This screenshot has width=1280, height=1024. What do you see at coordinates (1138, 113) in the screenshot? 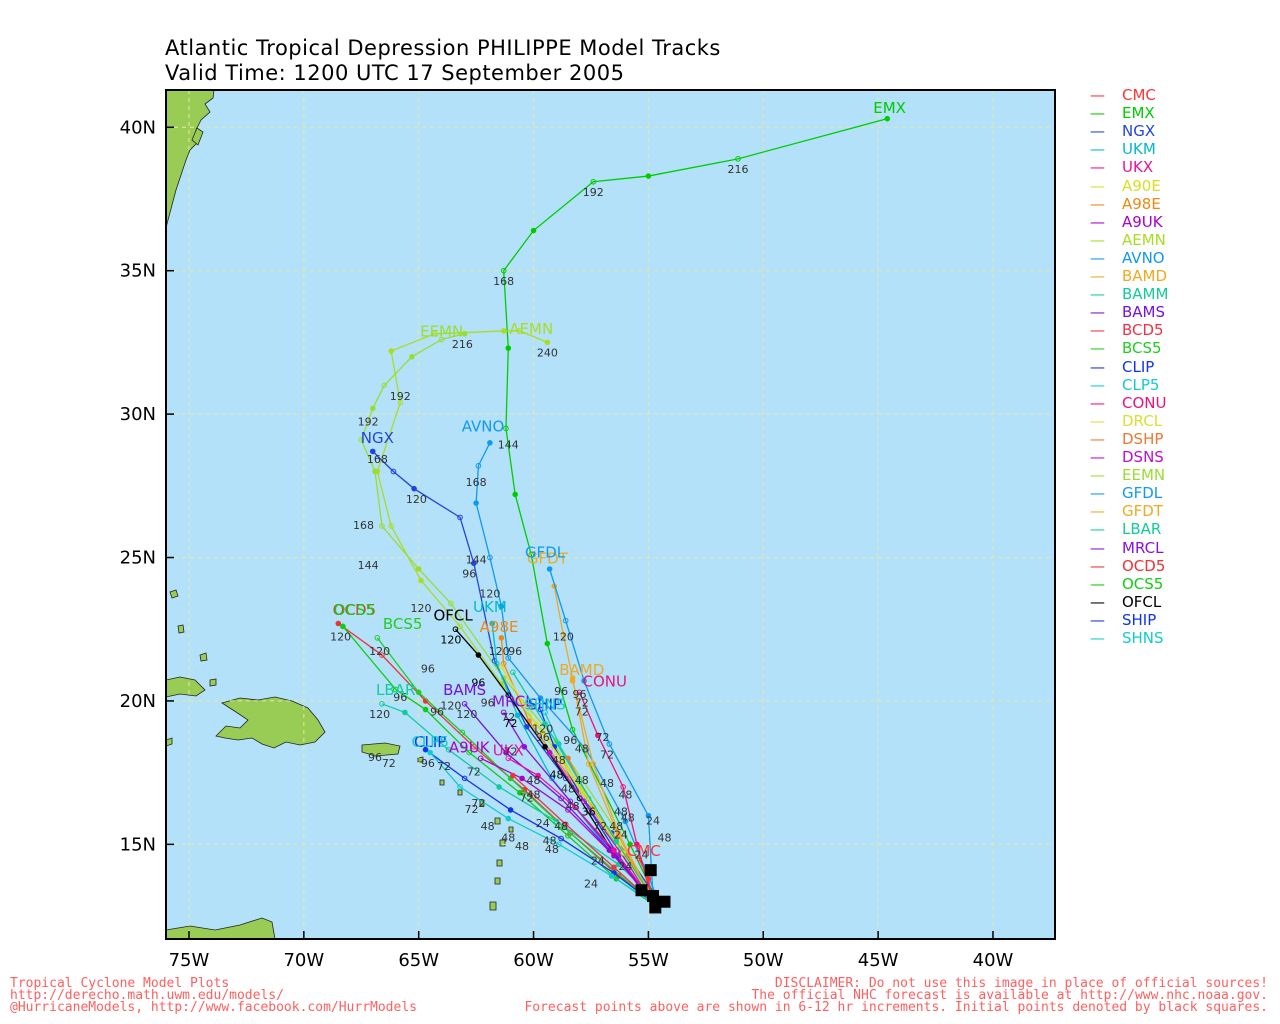
I see `legend-model-name: EMX` at bounding box center [1138, 113].